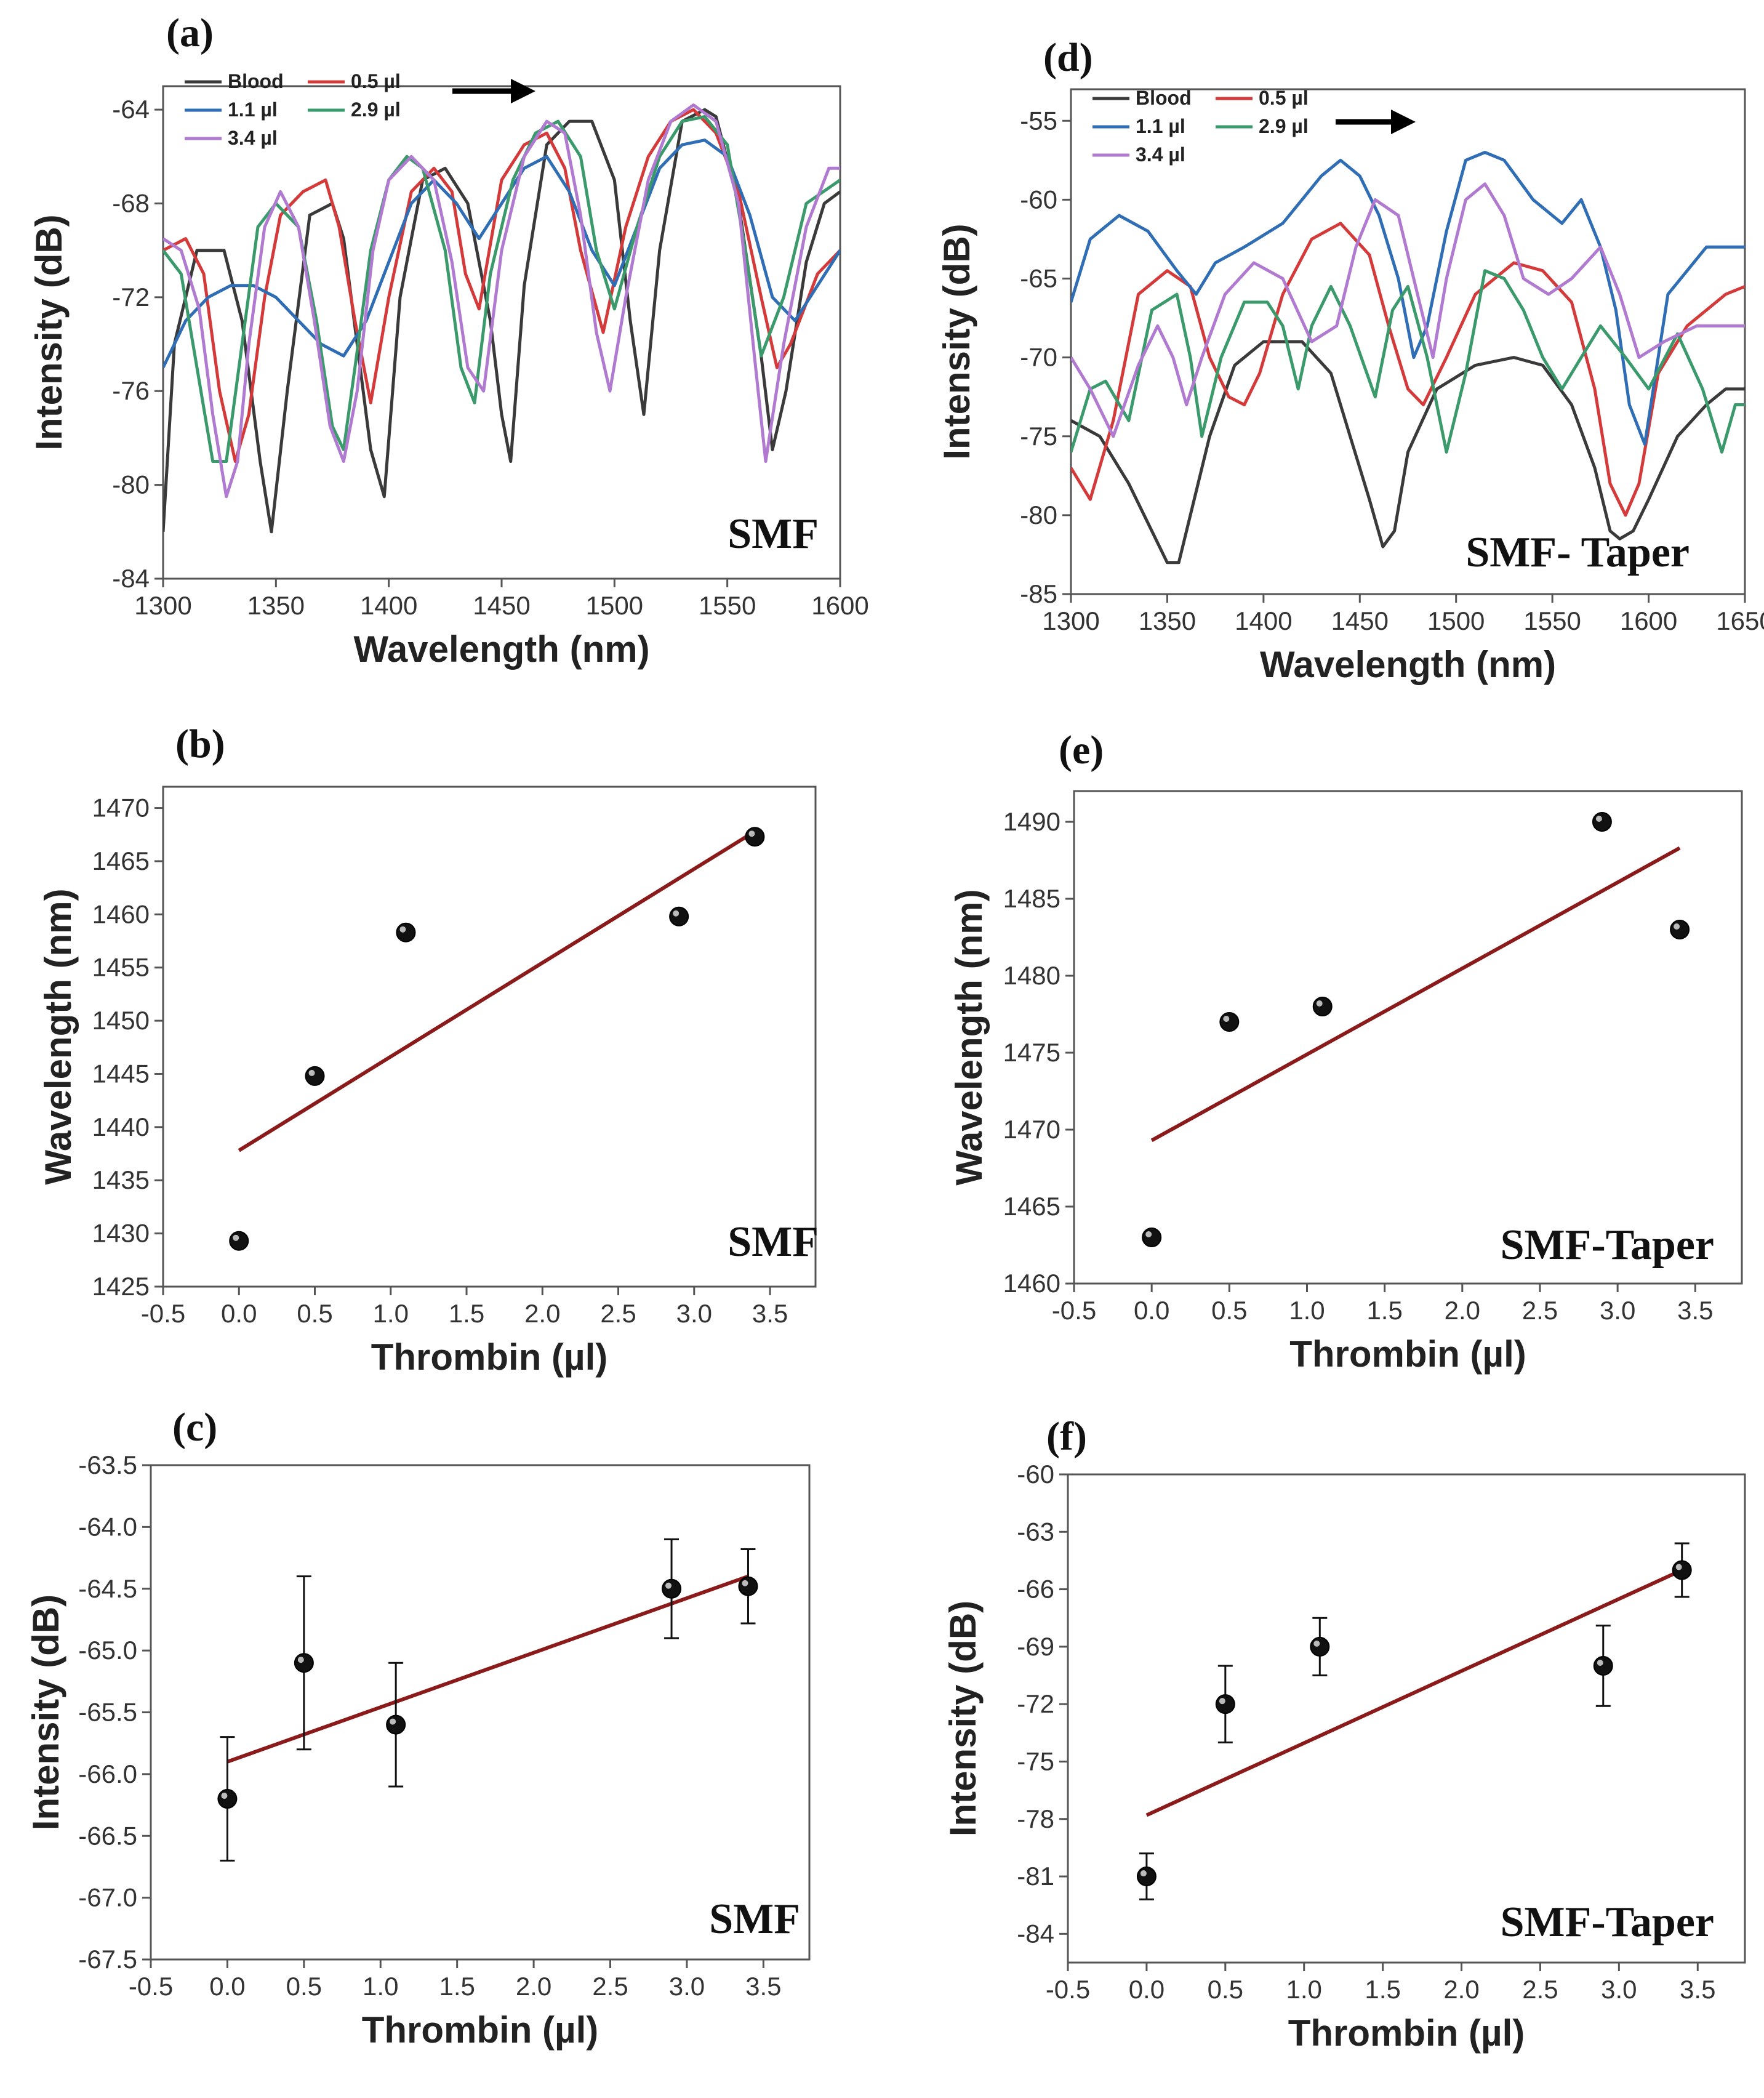 The height and width of the screenshot is (2098, 1764). Describe the element at coordinates (1360, 620) in the screenshot. I see `x-tick-label: 1450` at that location.